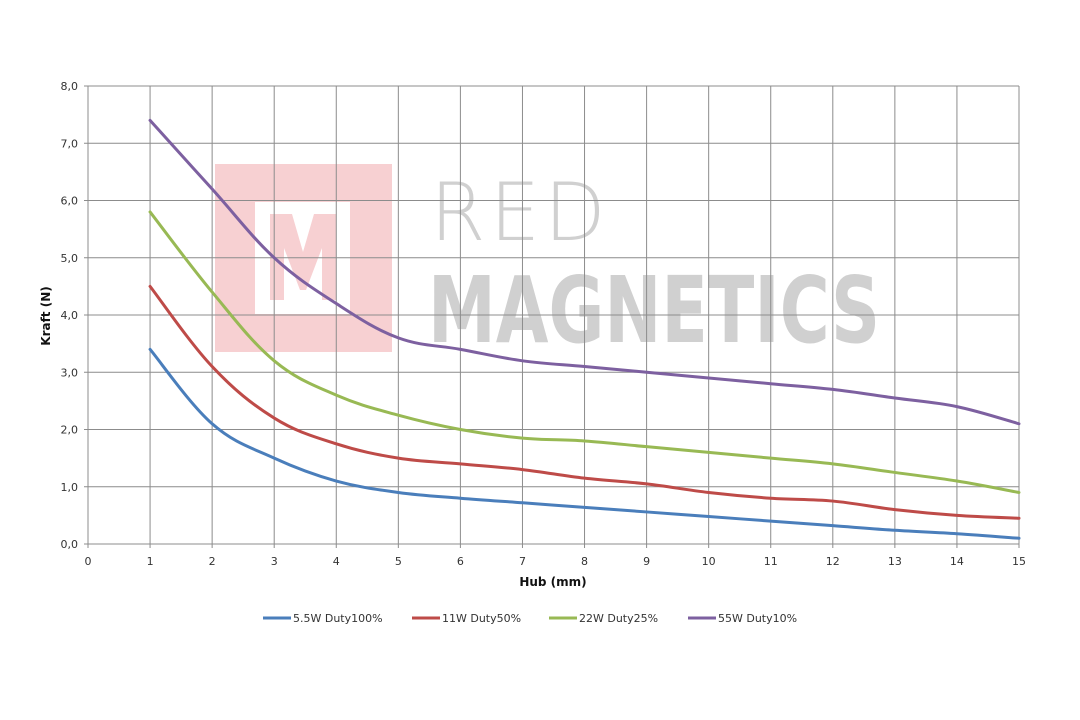 The width and height of the screenshot is (1080, 720). What do you see at coordinates (88, 561) in the screenshot?
I see `x-tick-label: 0` at bounding box center [88, 561].